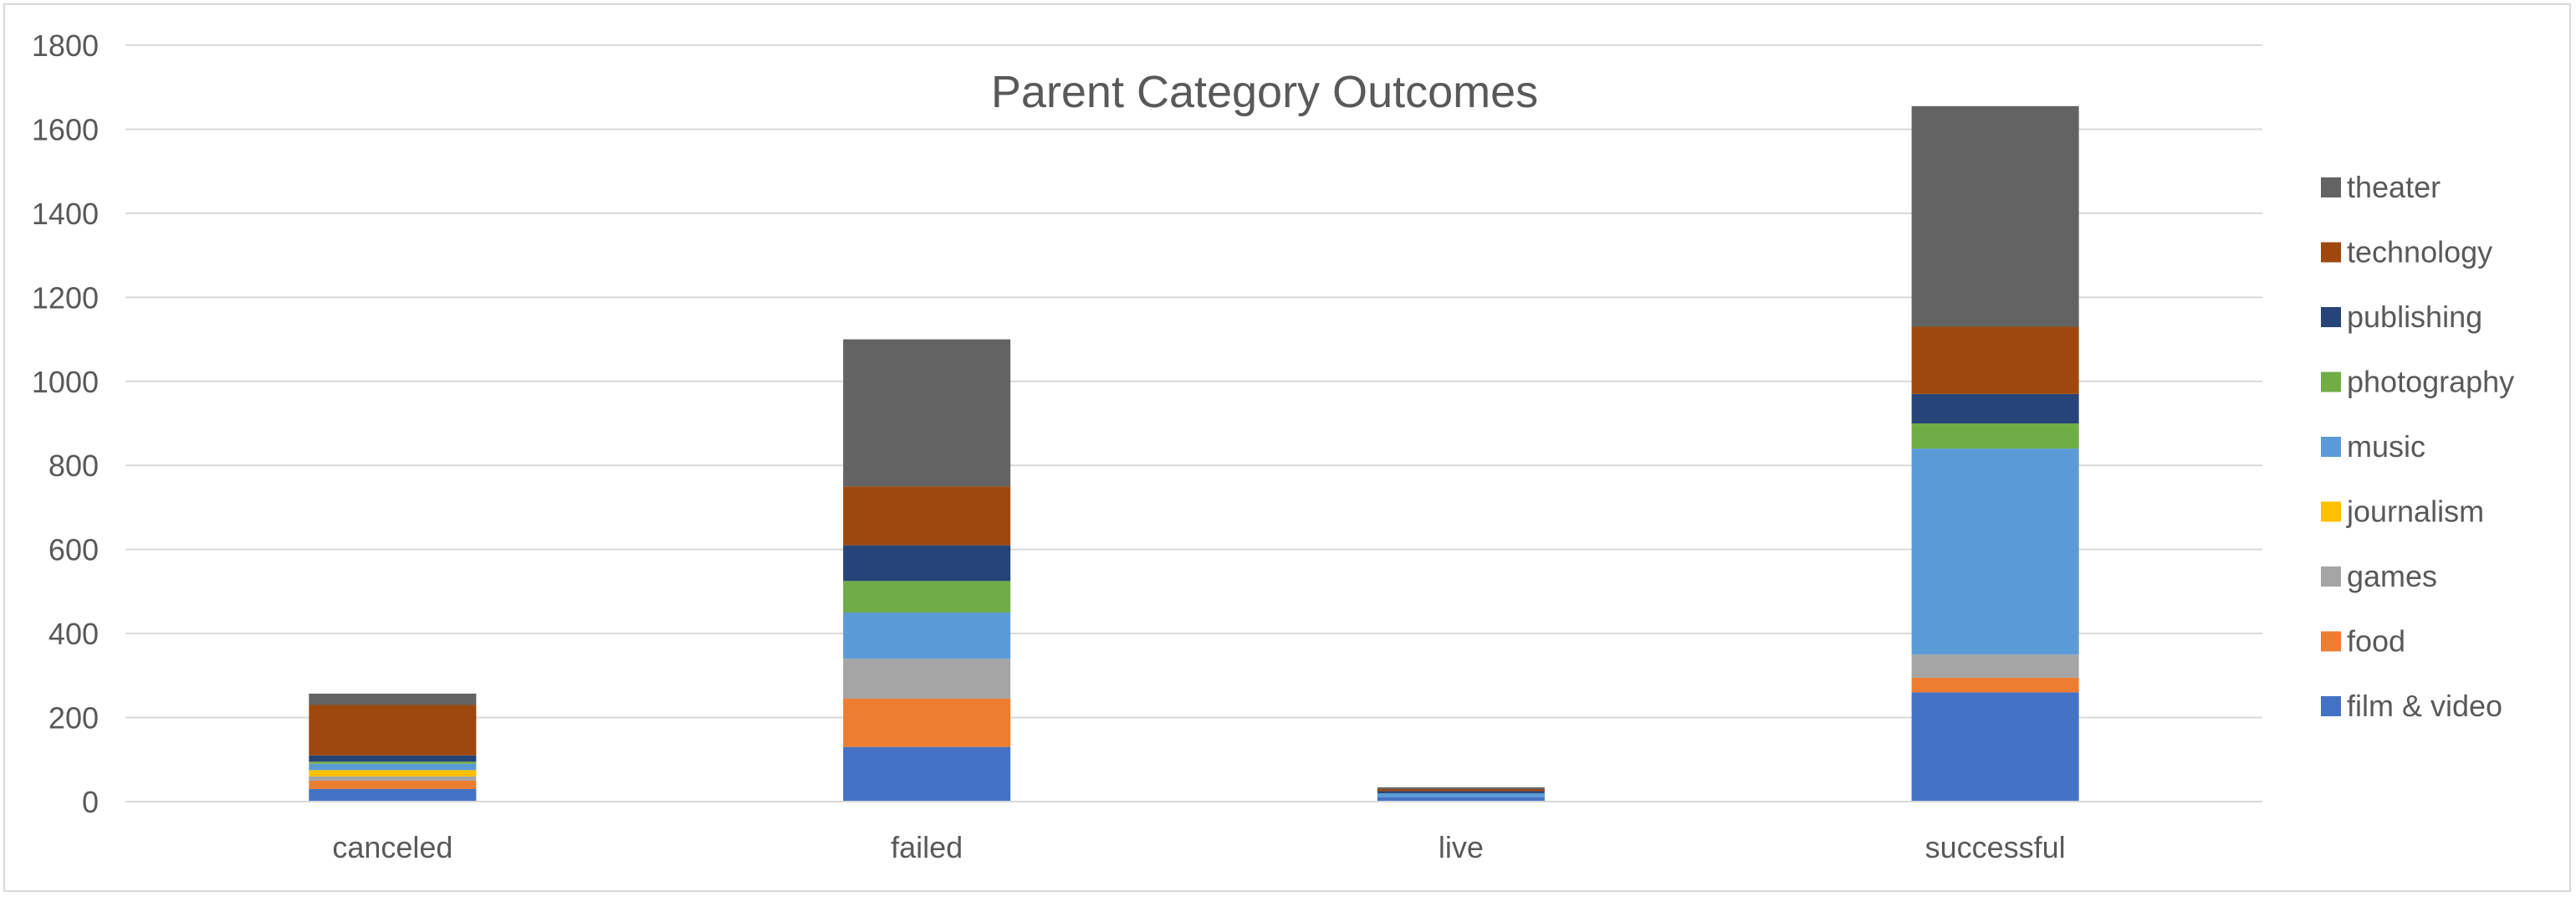 This screenshot has width=2576, height=897. What do you see at coordinates (393, 758) in the screenshot?
I see `bar-segment-publishing-canceled` at bounding box center [393, 758].